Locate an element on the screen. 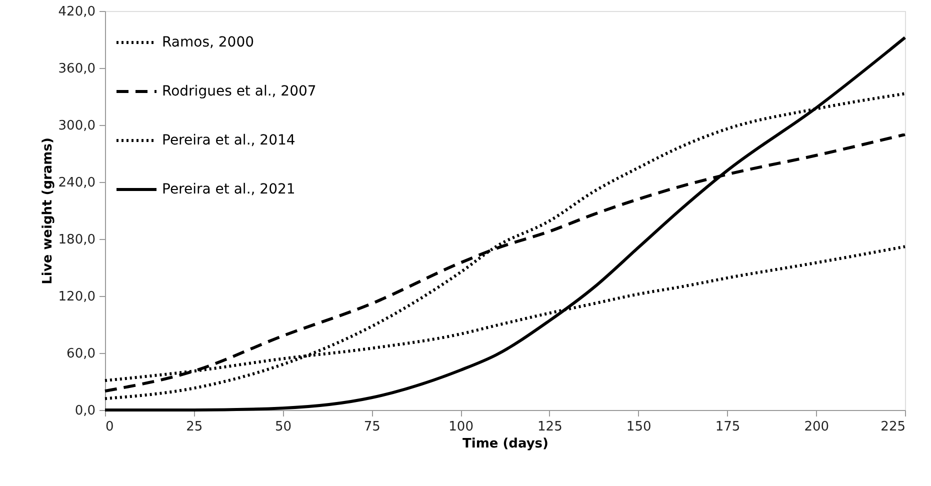 This screenshot has width=931, height=486. y-tick-label: 360,0 is located at coordinates (77, 69).